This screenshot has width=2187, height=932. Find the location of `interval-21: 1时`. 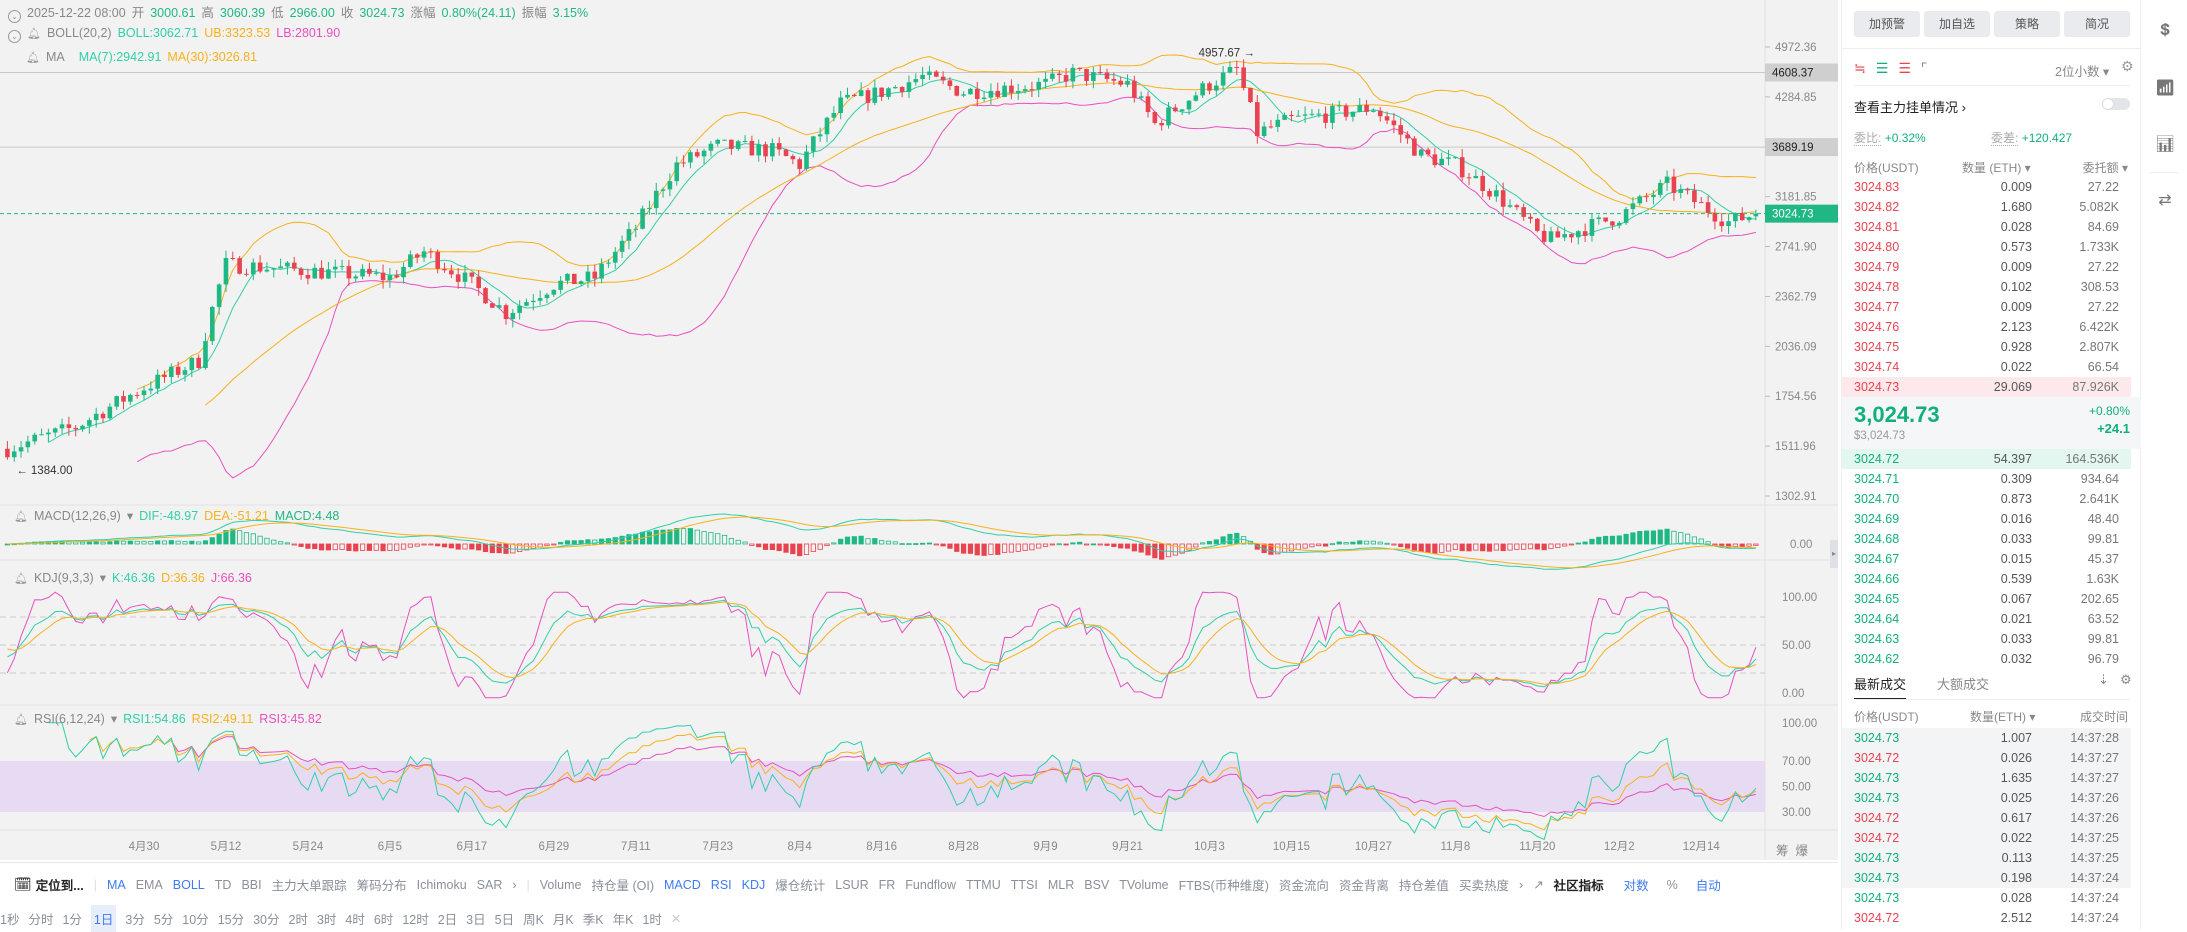

interval-21: 1时 is located at coordinates (652, 920).